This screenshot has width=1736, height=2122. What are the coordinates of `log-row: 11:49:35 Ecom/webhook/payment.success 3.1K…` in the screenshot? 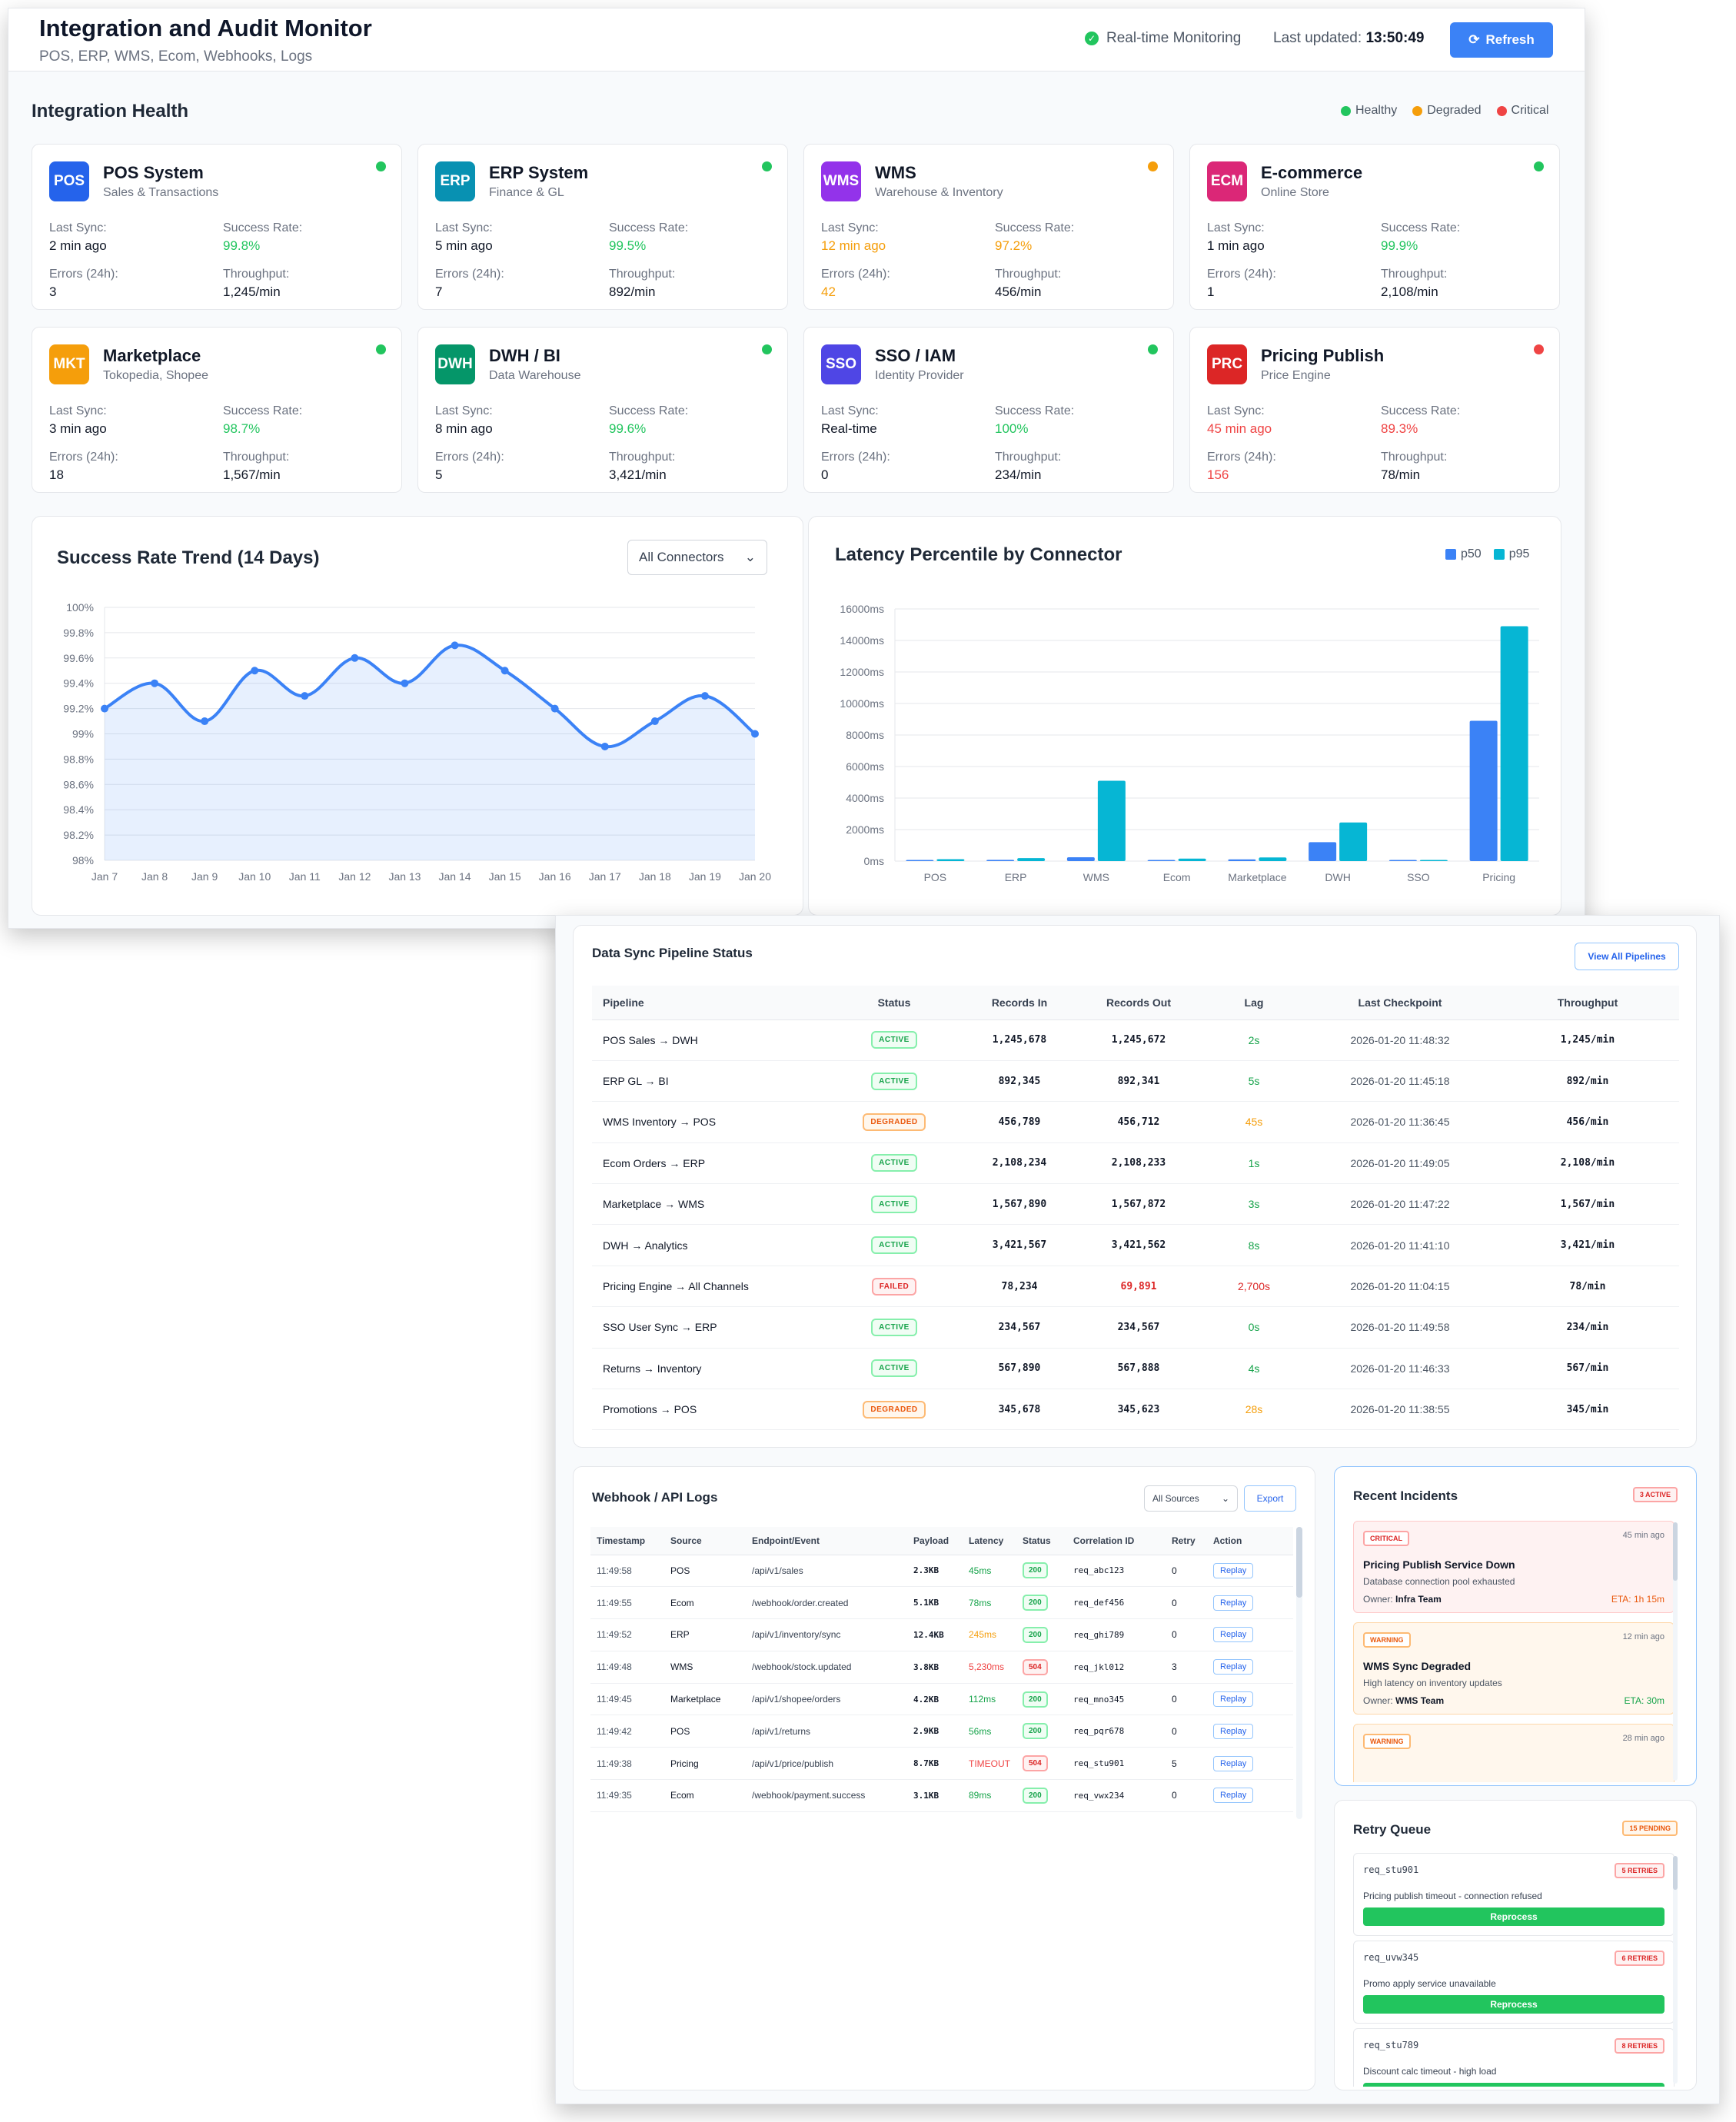 It's located at (941, 1796).